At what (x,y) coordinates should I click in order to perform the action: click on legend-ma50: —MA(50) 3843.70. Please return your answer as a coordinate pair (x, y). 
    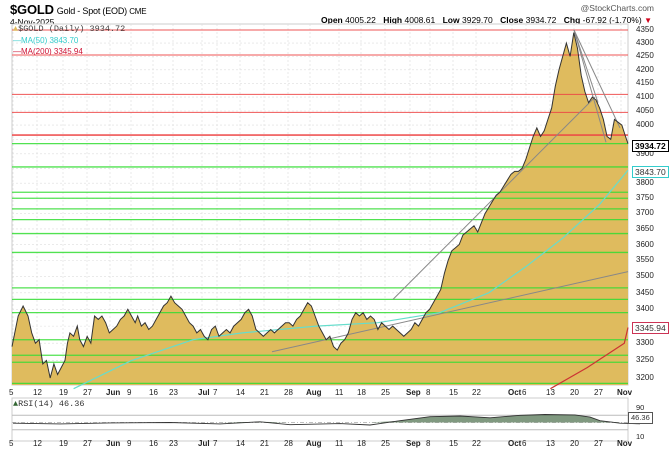
    Looking at the image, I should click on (46, 40).